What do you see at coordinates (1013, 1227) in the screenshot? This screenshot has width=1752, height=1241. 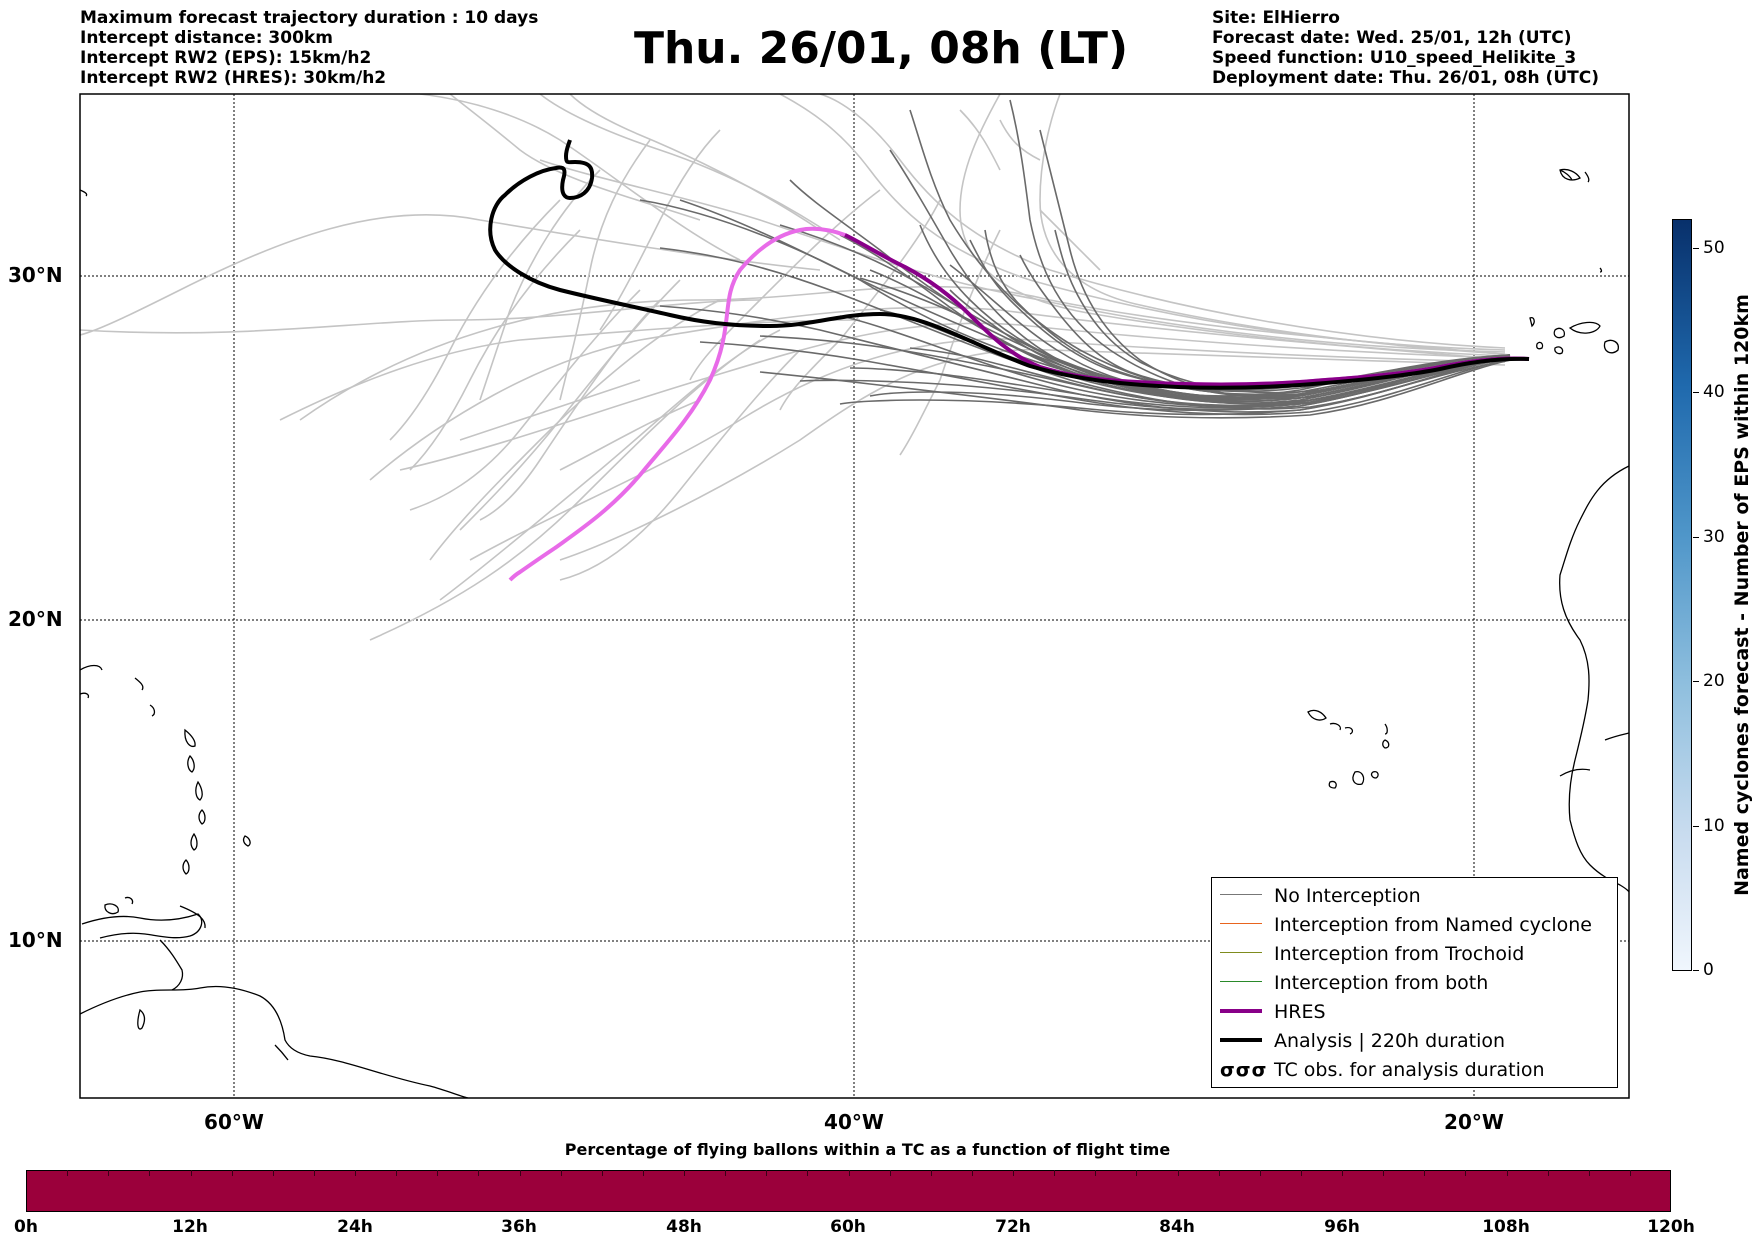 I see `flight-time-tick-label: 72h` at bounding box center [1013, 1227].